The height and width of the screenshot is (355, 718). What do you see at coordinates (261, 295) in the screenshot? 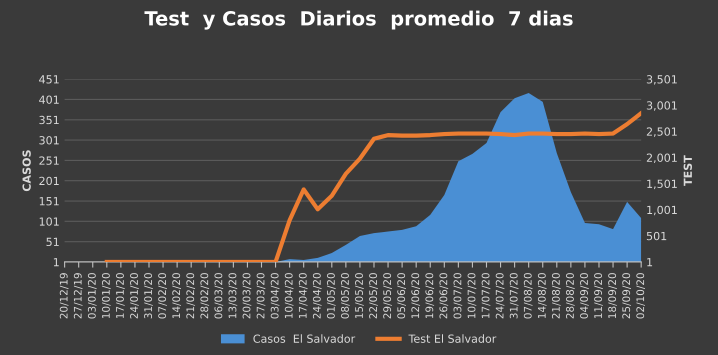
I see `x-tick-label: 27/03/20` at bounding box center [261, 295].